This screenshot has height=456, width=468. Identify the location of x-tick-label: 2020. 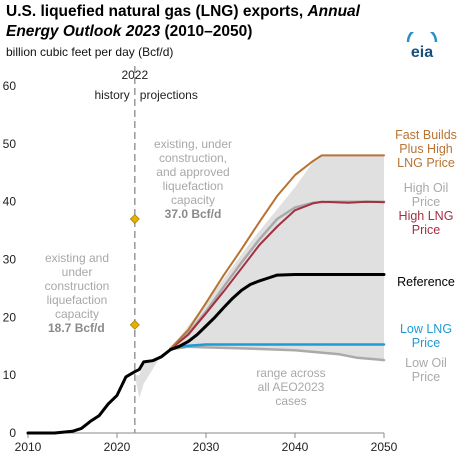
(117, 447).